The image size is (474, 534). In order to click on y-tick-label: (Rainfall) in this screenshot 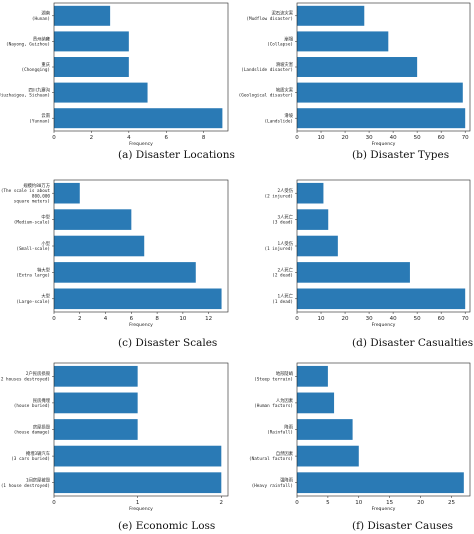, I will do `click(280, 433)`.